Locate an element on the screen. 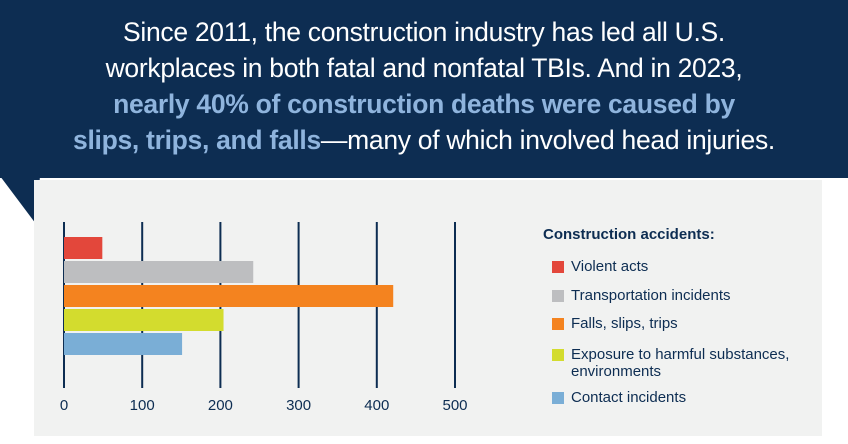 The height and width of the screenshot is (444, 848). x-tick-label-0: 0 is located at coordinates (64, 405).